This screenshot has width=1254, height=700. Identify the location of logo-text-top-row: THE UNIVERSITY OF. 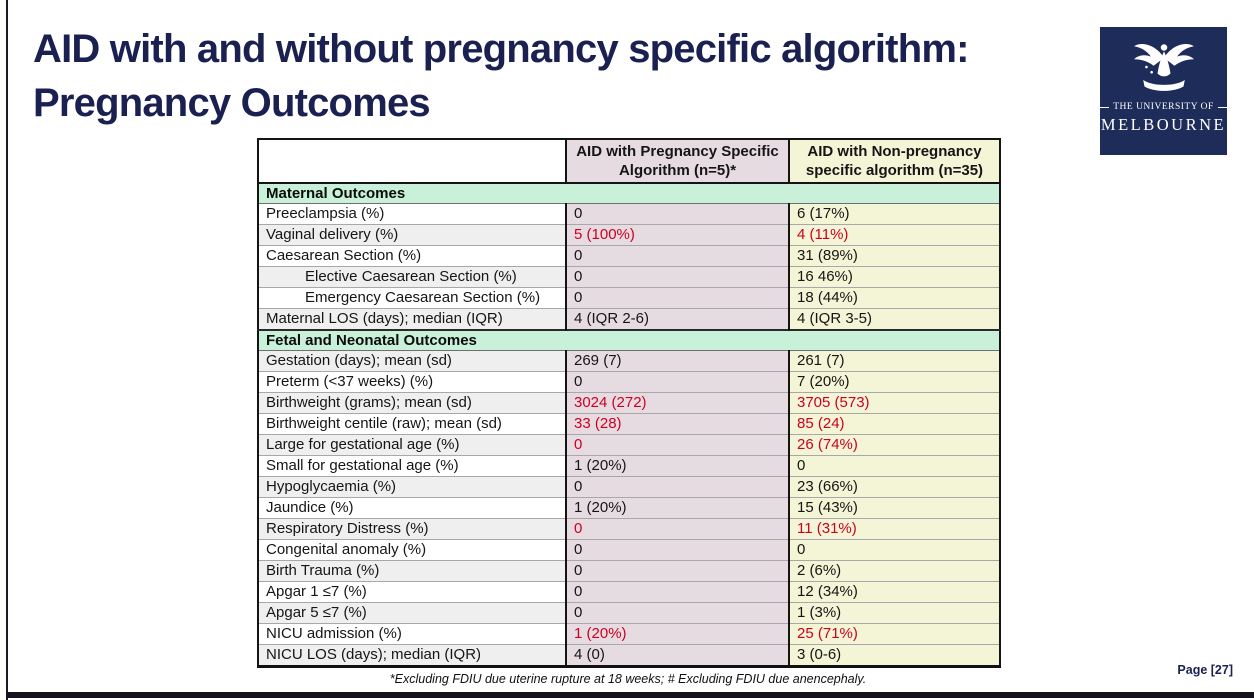
(1163, 107).